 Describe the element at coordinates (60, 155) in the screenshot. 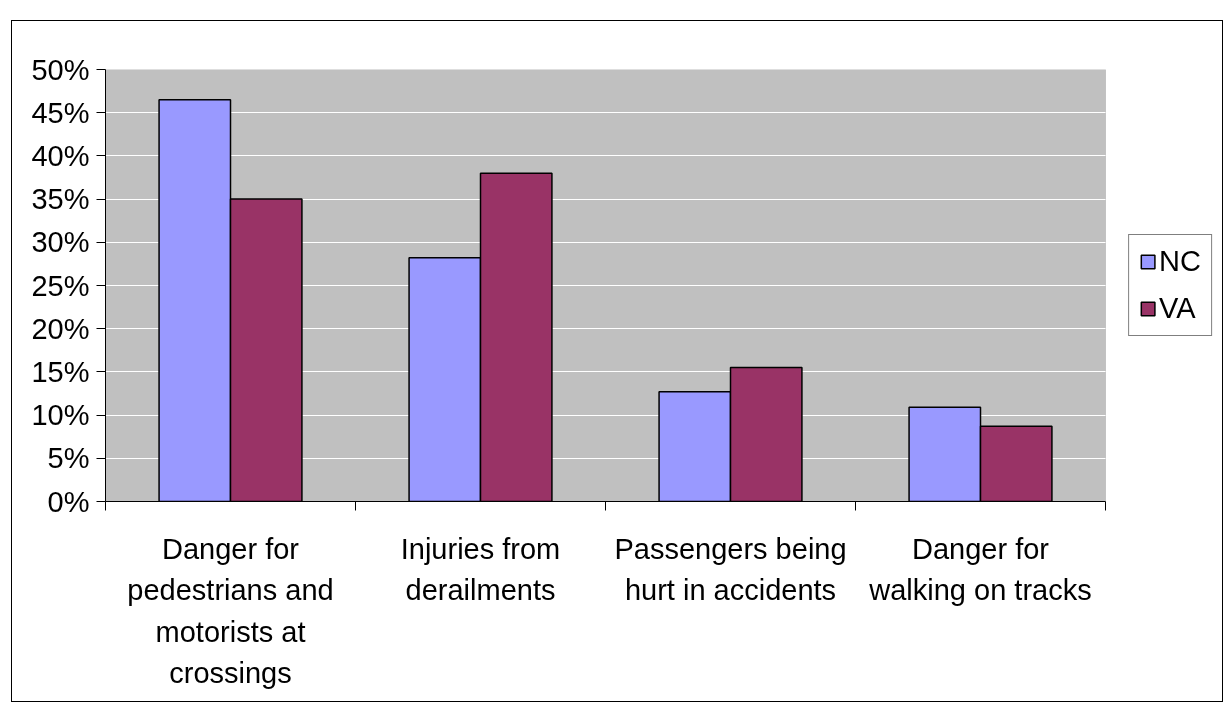

I see `y-tick-label: 40%` at that location.